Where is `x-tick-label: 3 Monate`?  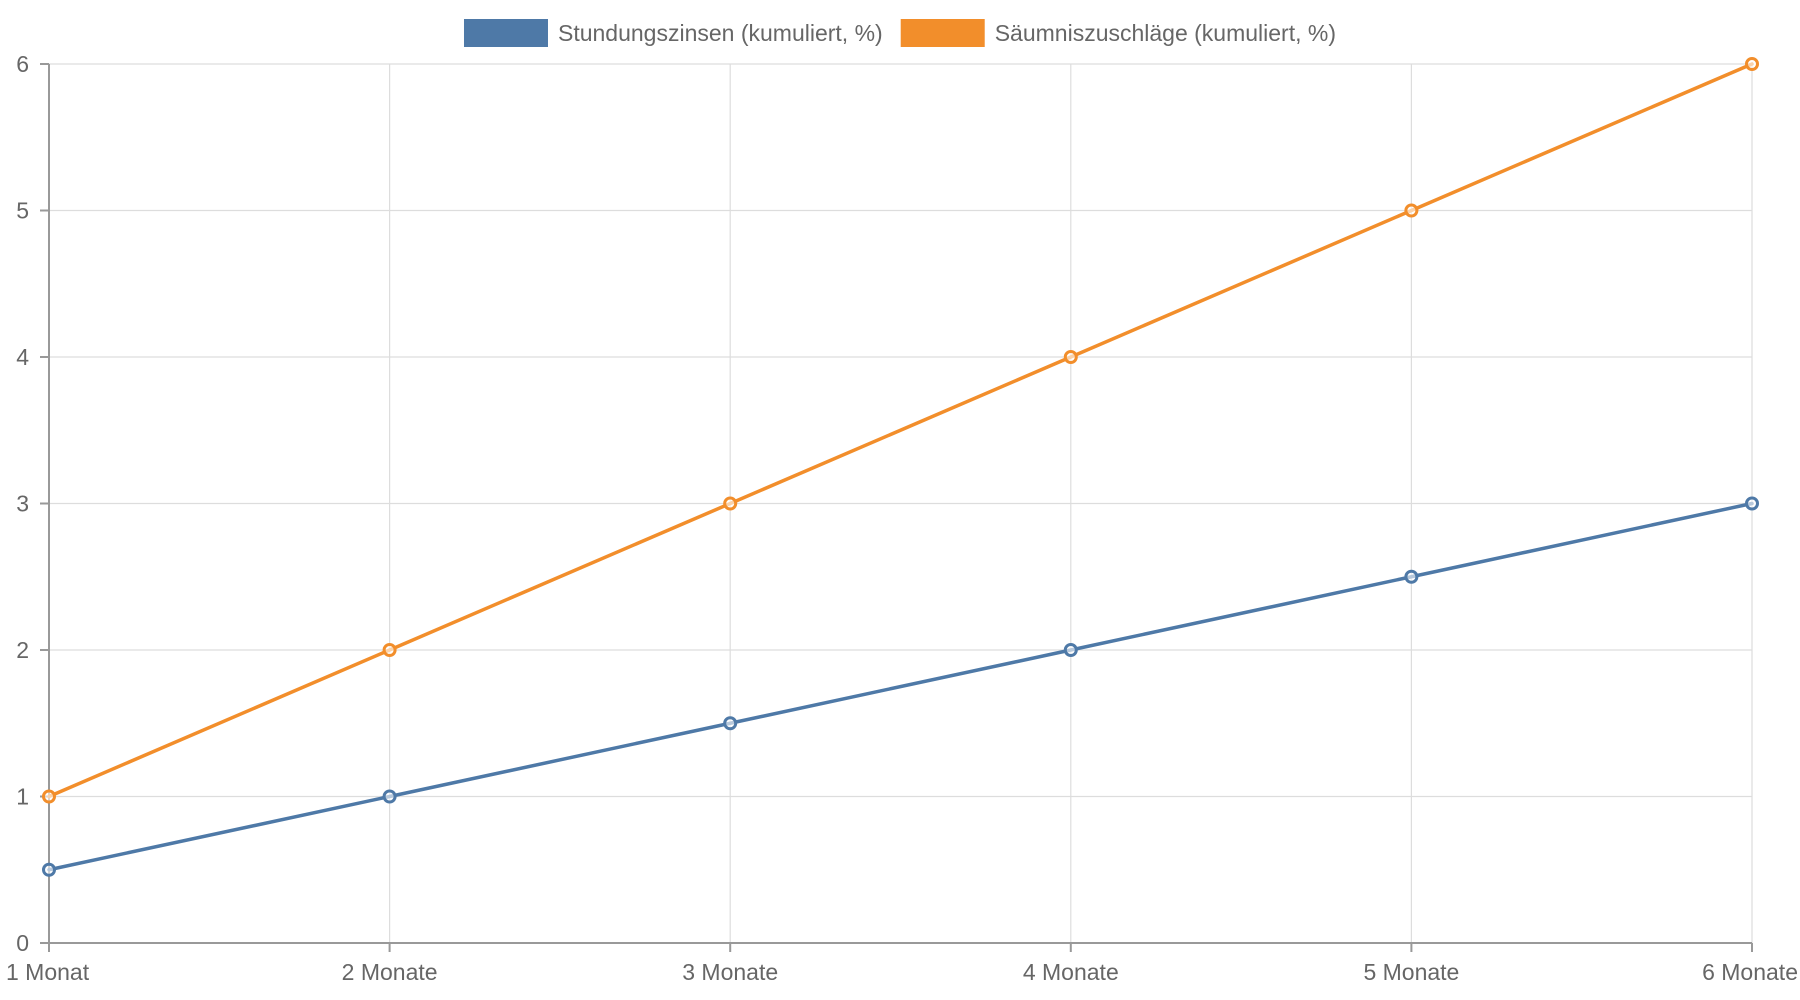
x-tick-label: 3 Monate is located at coordinates (730, 972).